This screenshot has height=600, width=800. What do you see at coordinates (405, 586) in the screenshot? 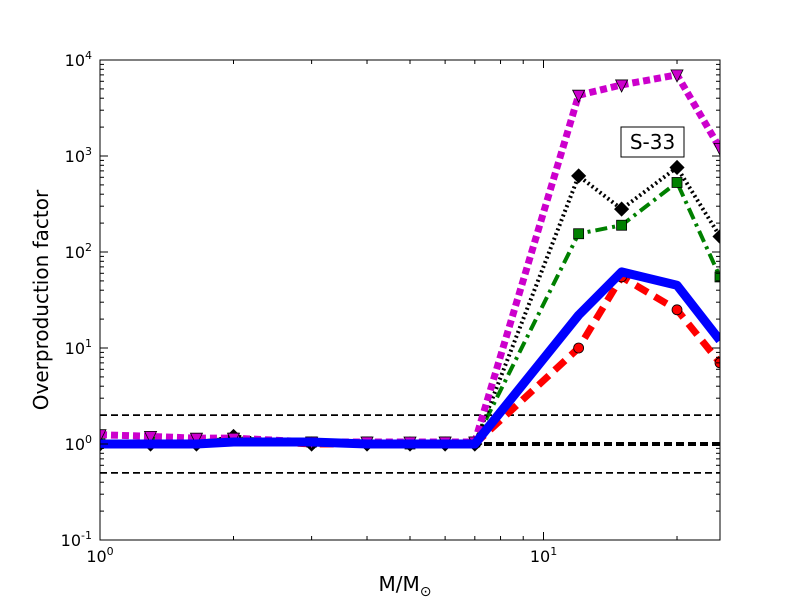
I see `x-axis-label: M/M⊙` at bounding box center [405, 586].